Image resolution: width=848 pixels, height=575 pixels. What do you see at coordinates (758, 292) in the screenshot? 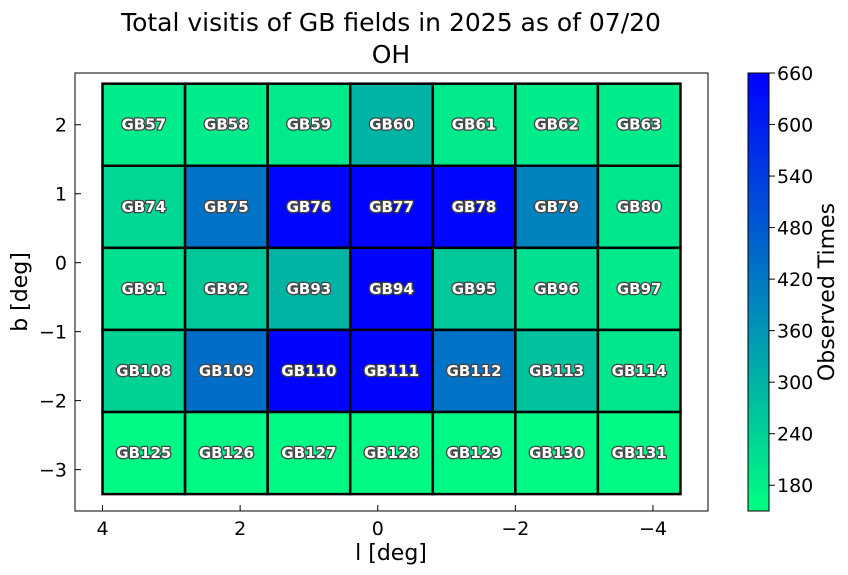
I see `colorbar` at bounding box center [758, 292].